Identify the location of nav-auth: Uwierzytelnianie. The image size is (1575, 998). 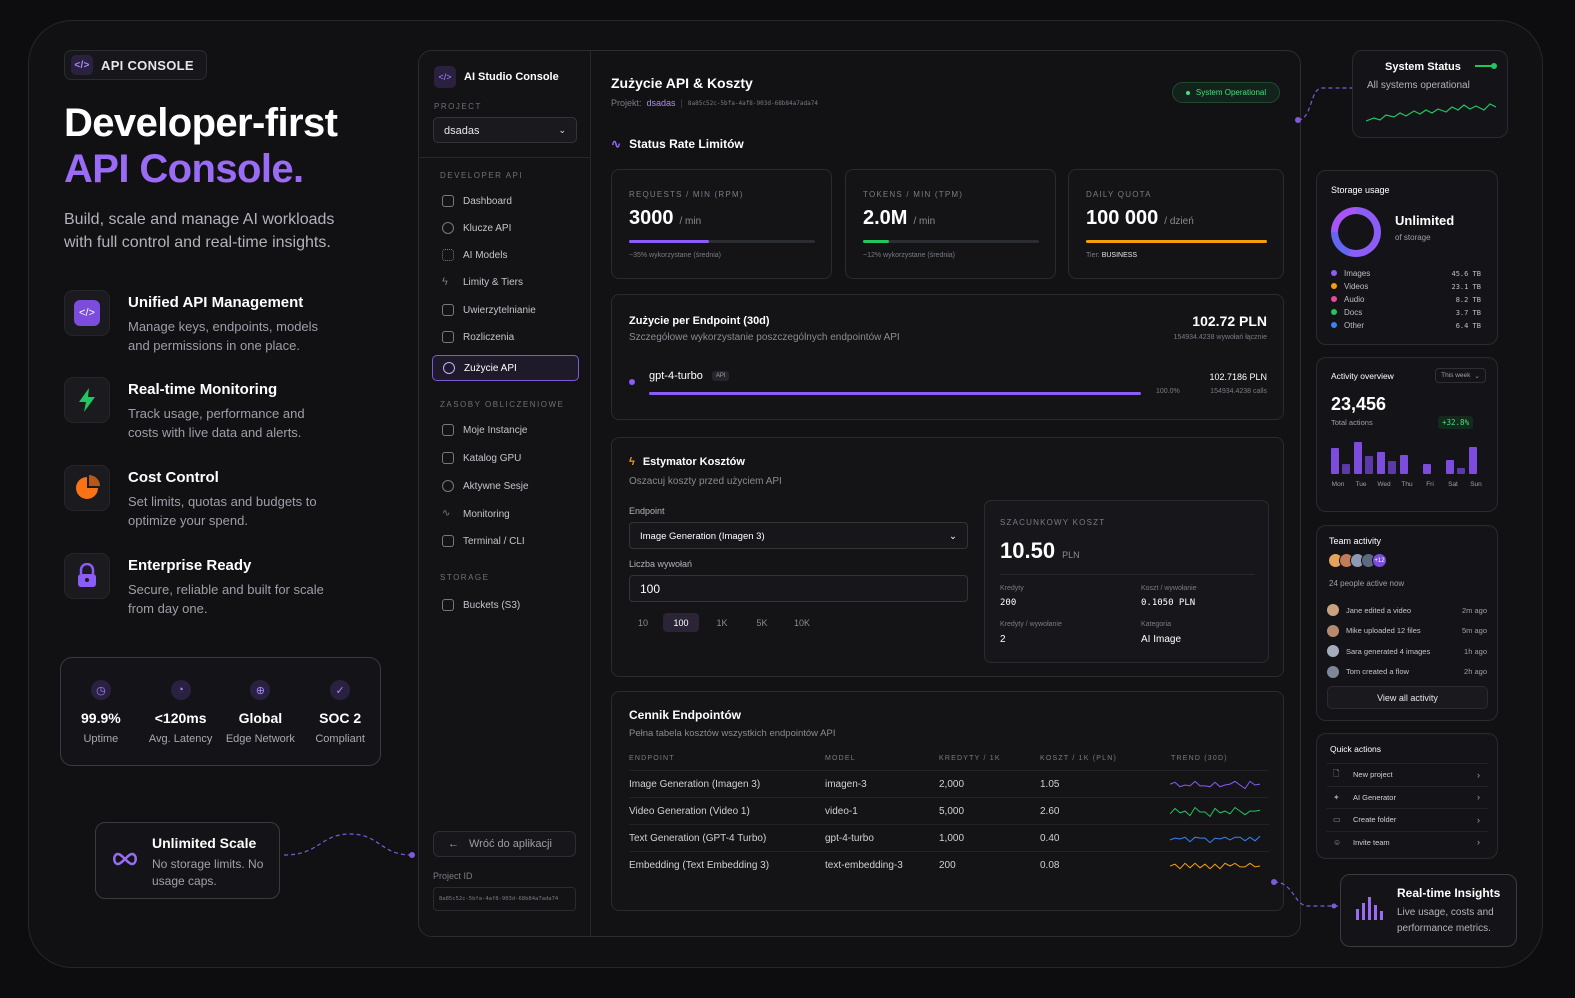
(505, 310).